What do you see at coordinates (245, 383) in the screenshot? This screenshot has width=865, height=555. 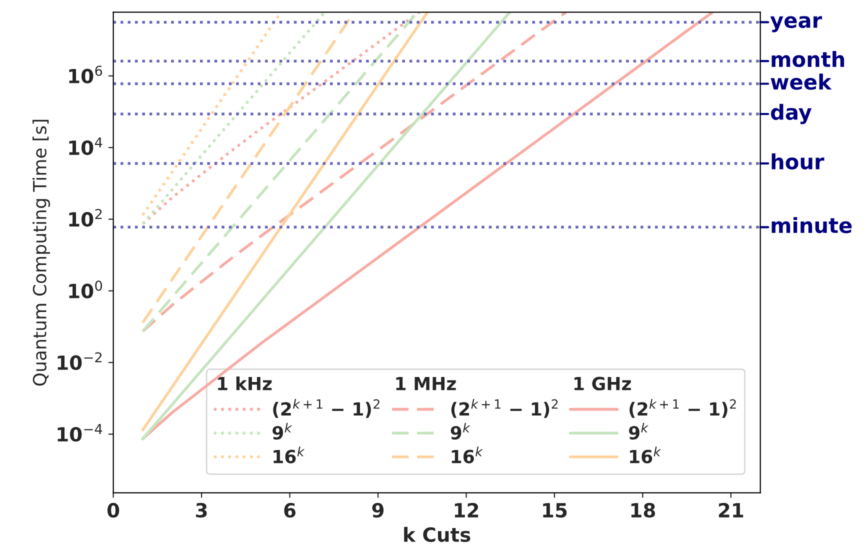 I see `annotation: 1 kHz` at bounding box center [245, 383].